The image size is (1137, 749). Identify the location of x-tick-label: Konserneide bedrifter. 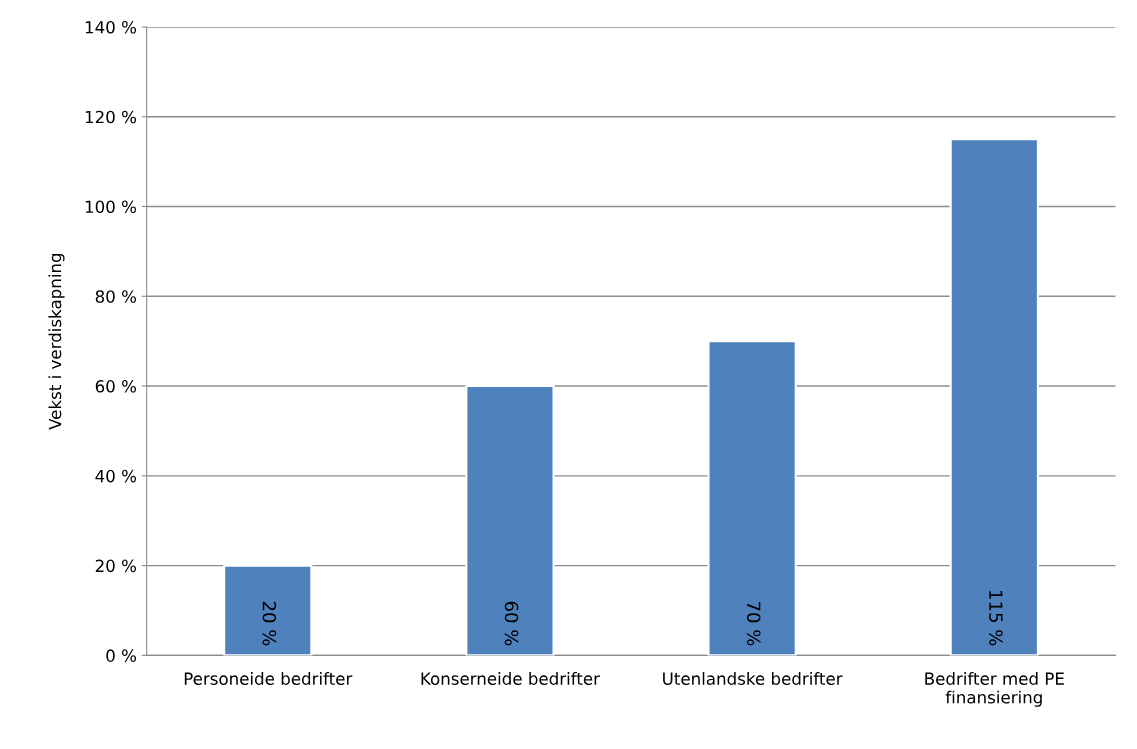
(510, 678).